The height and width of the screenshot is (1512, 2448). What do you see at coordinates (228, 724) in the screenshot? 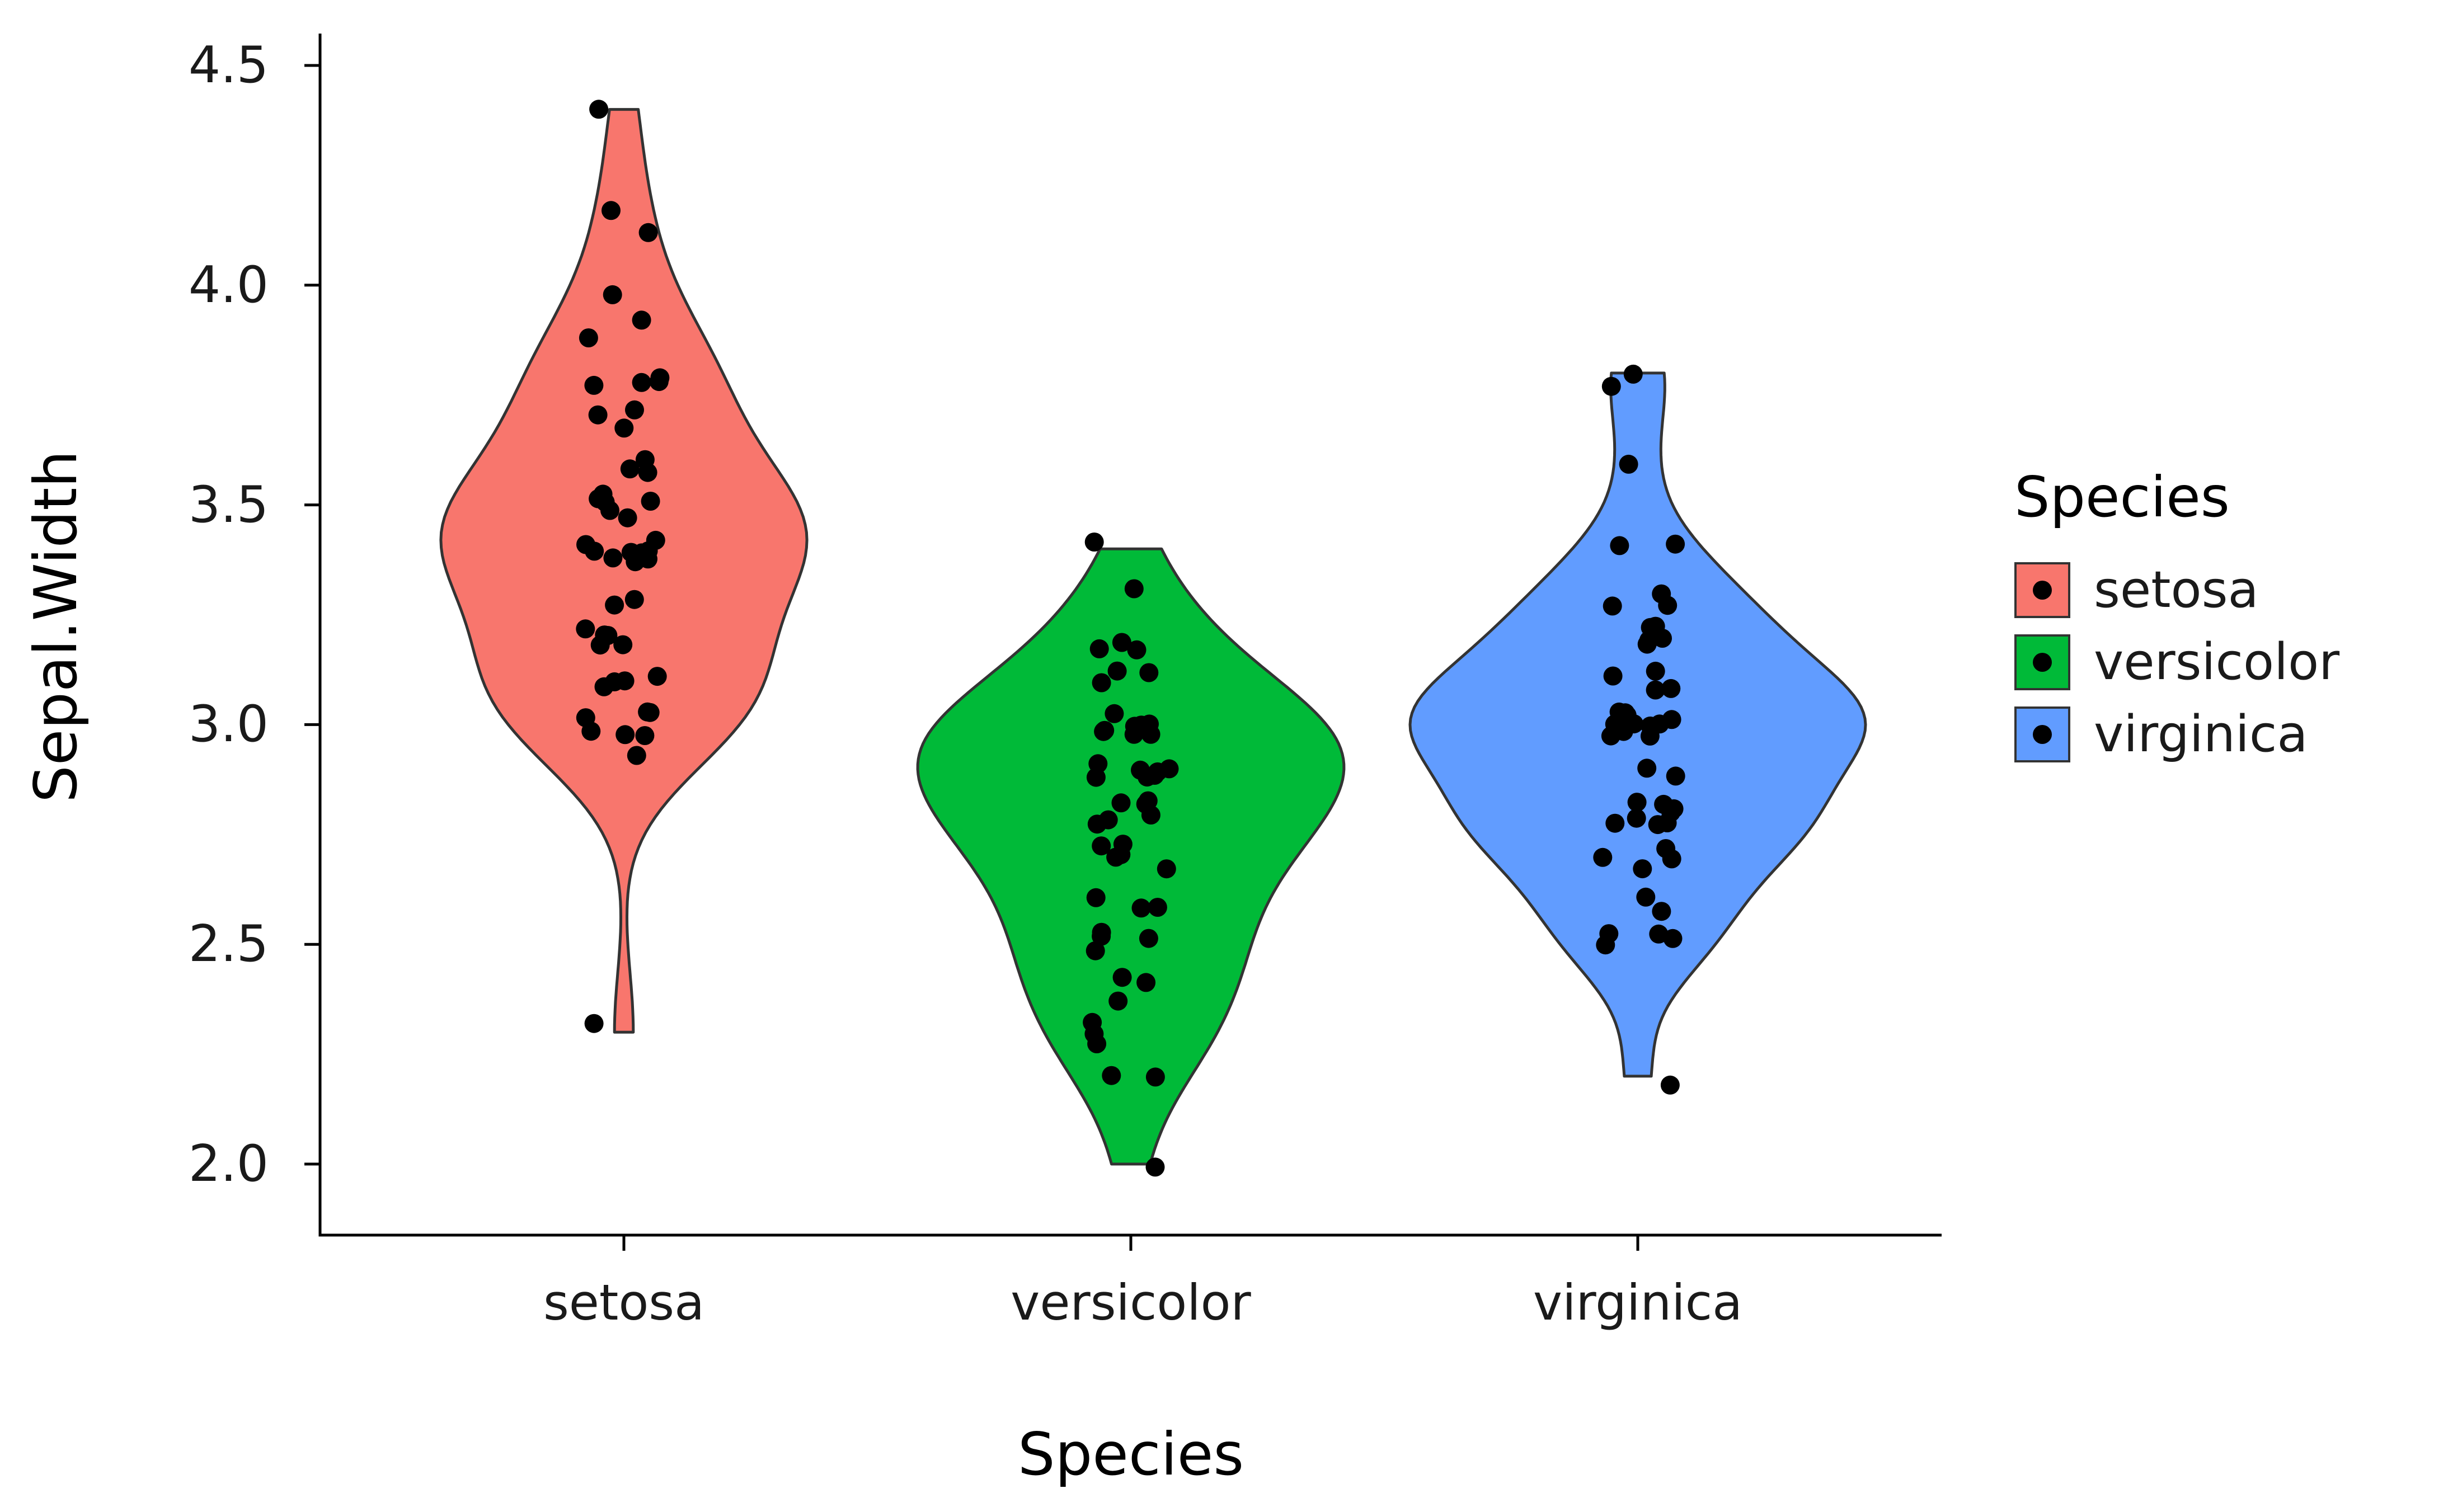
I see `y-tick-label-3.0: 3.0` at bounding box center [228, 724].